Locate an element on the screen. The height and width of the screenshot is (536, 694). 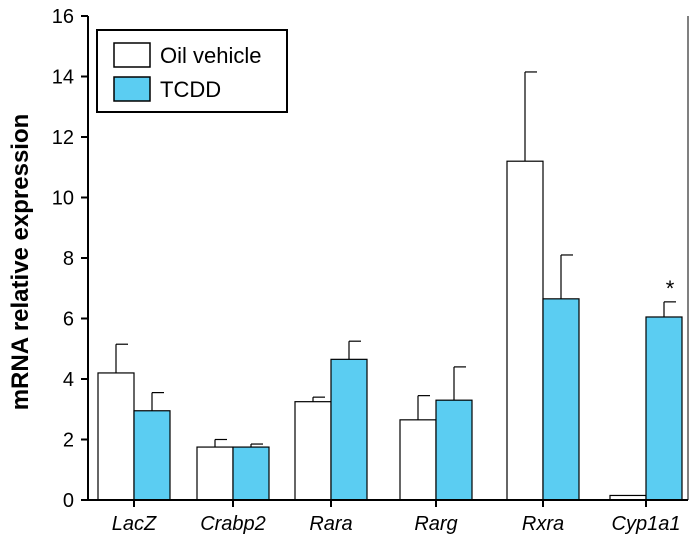
y-axis-label: mRNA relative expression is located at coordinates (20, 262).